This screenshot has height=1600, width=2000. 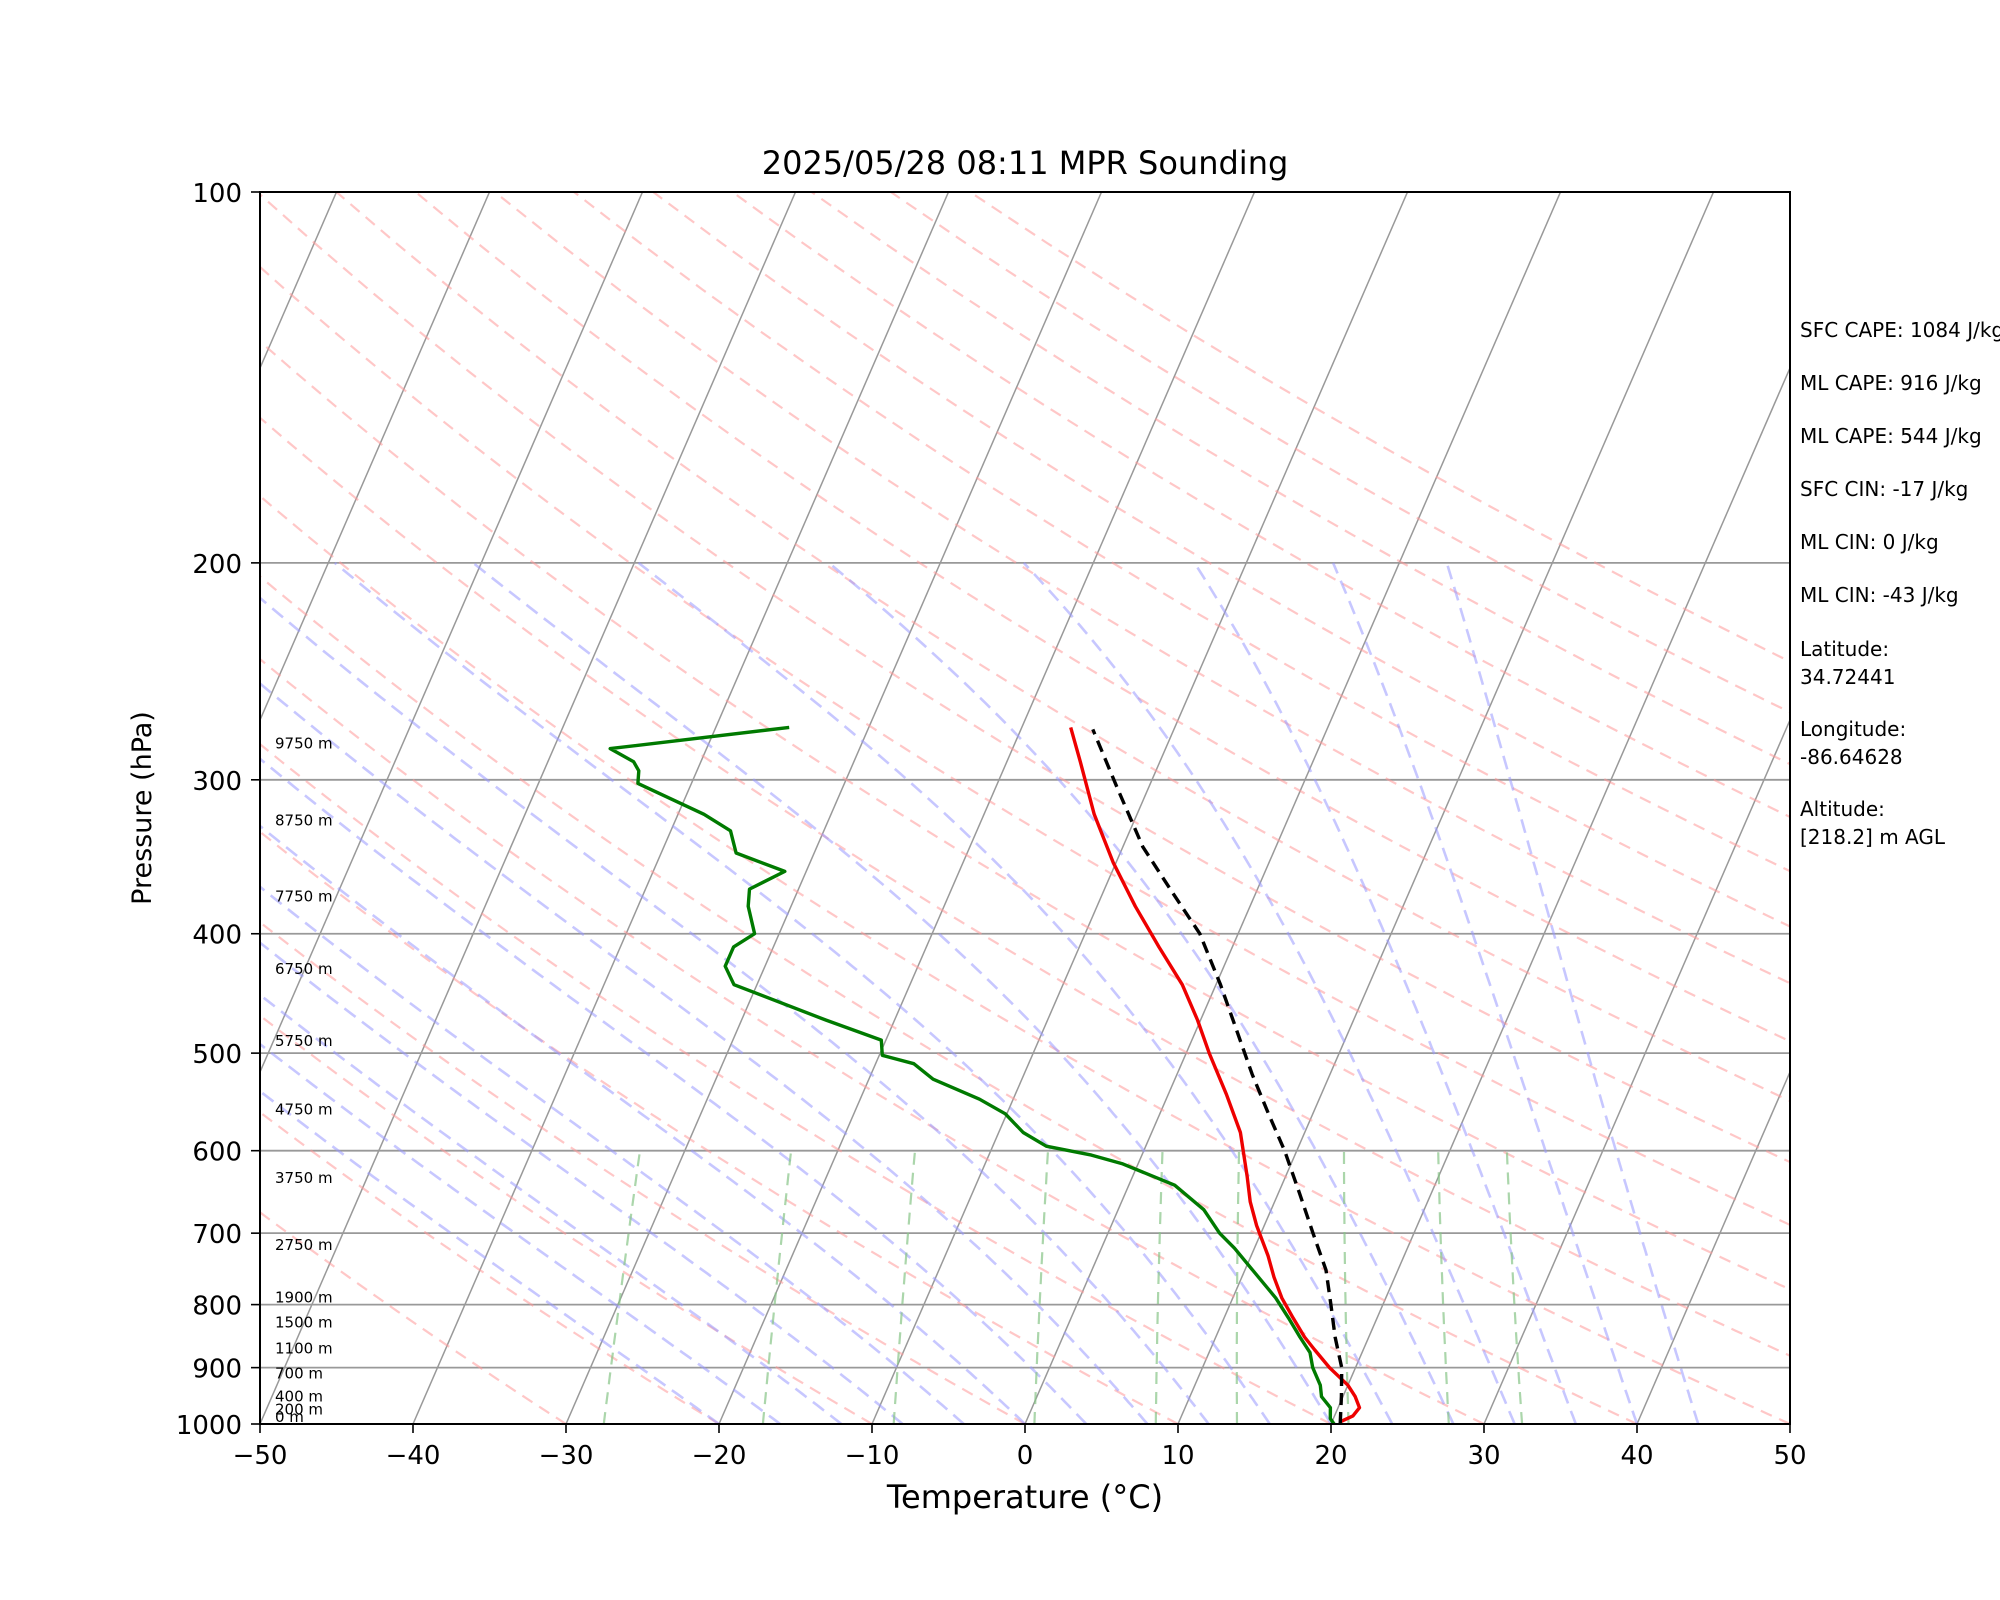 I want to click on height-label: 9750 m, so click(x=304, y=743).